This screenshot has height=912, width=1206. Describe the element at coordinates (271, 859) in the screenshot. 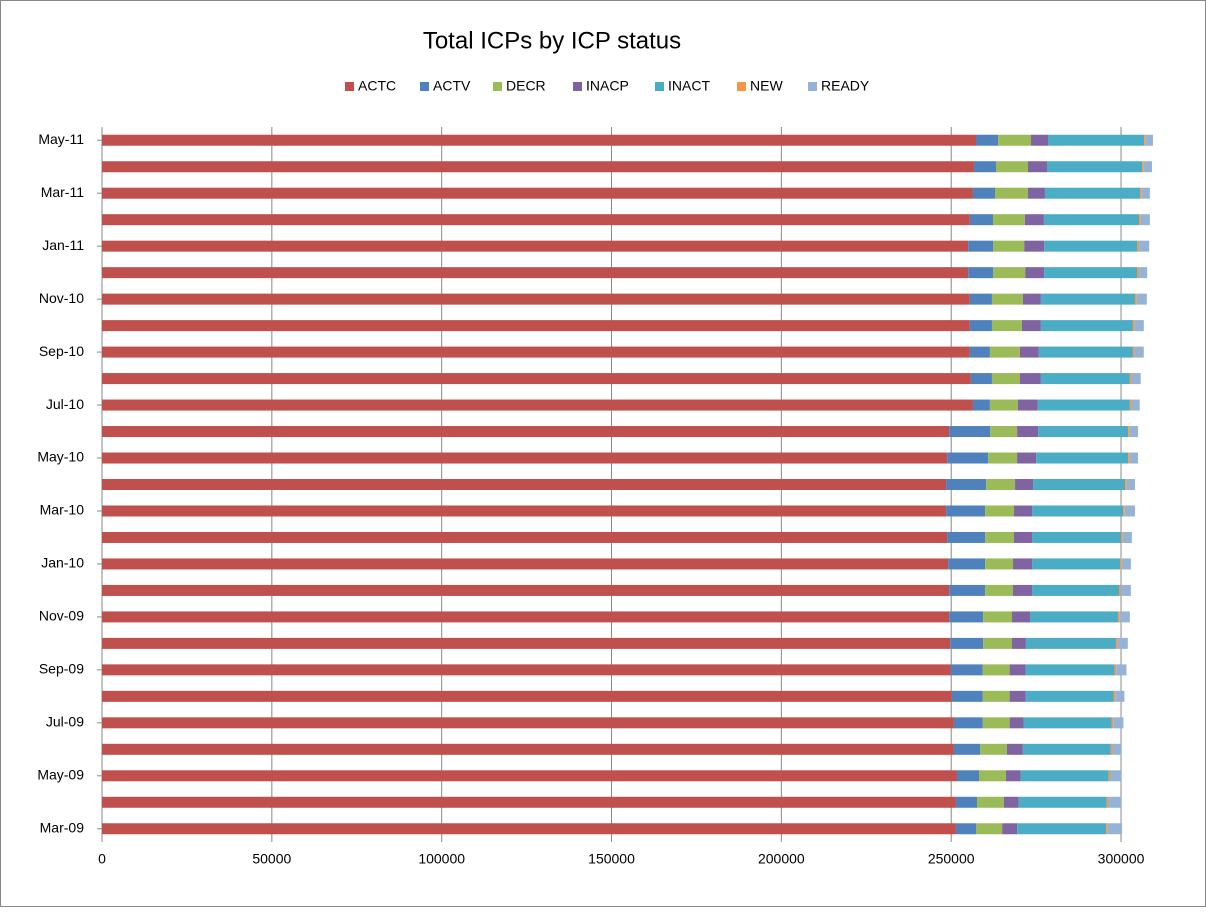

I see `x-tick-label: 50000` at that location.